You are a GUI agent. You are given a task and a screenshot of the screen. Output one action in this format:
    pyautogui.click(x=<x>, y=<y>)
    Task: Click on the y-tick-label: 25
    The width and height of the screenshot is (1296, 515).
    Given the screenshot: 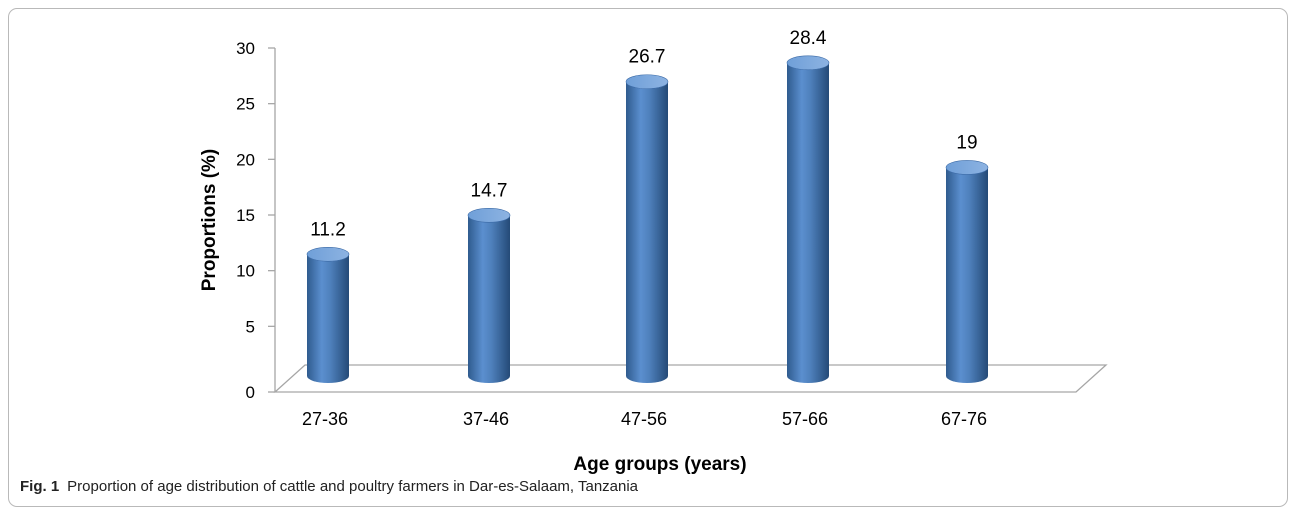 What is the action you would take?
    pyautogui.click(x=245, y=104)
    